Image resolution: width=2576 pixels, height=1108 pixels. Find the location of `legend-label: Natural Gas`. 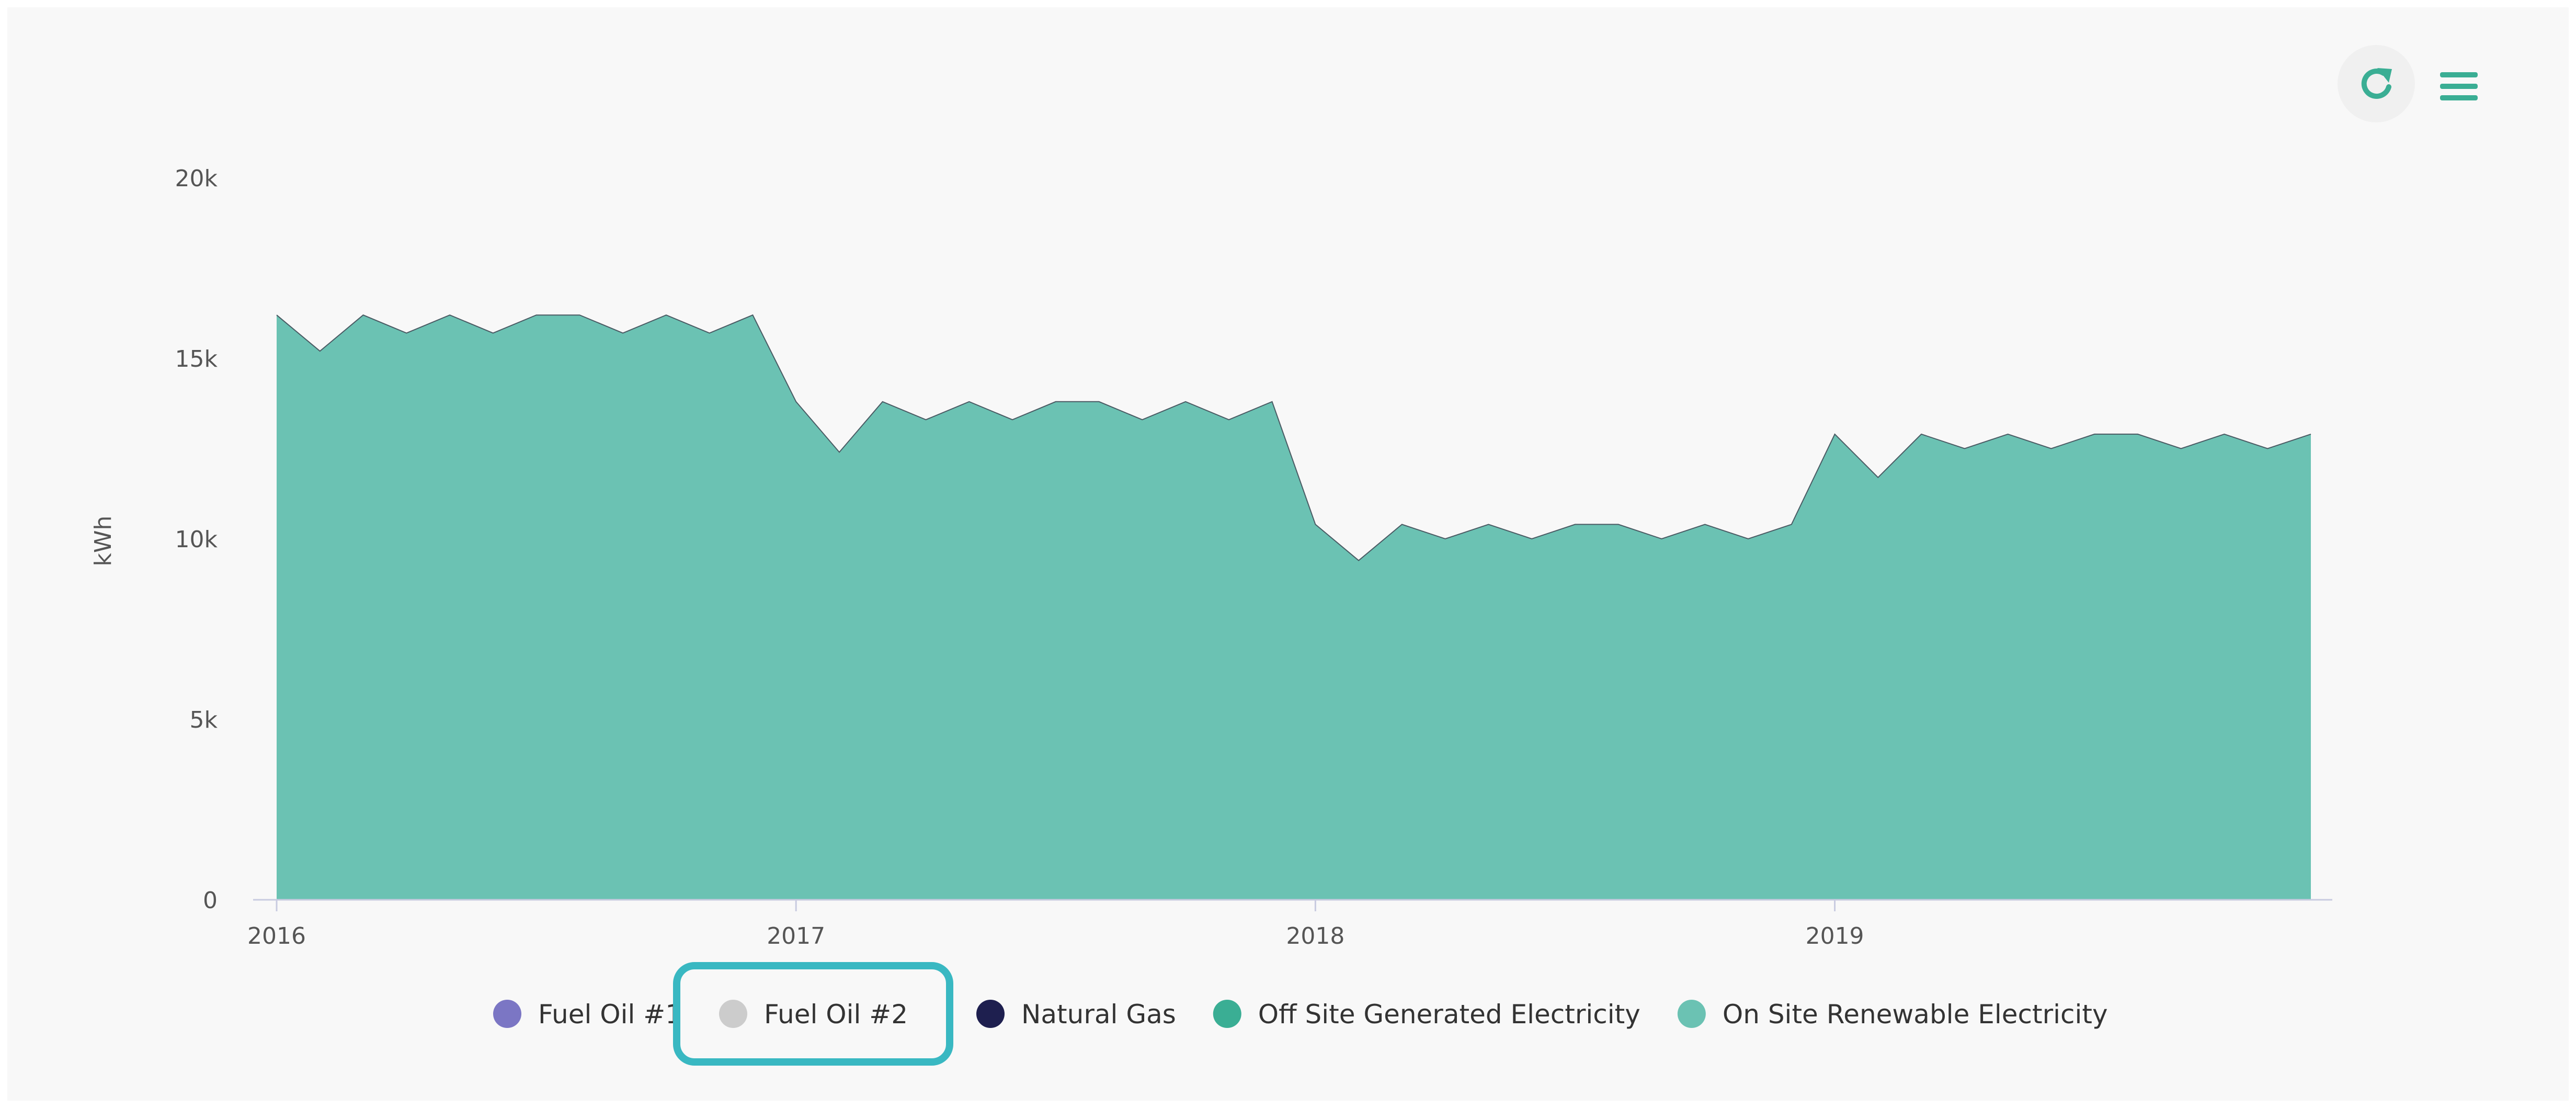

legend-label: Natural Gas is located at coordinates (1098, 1014).